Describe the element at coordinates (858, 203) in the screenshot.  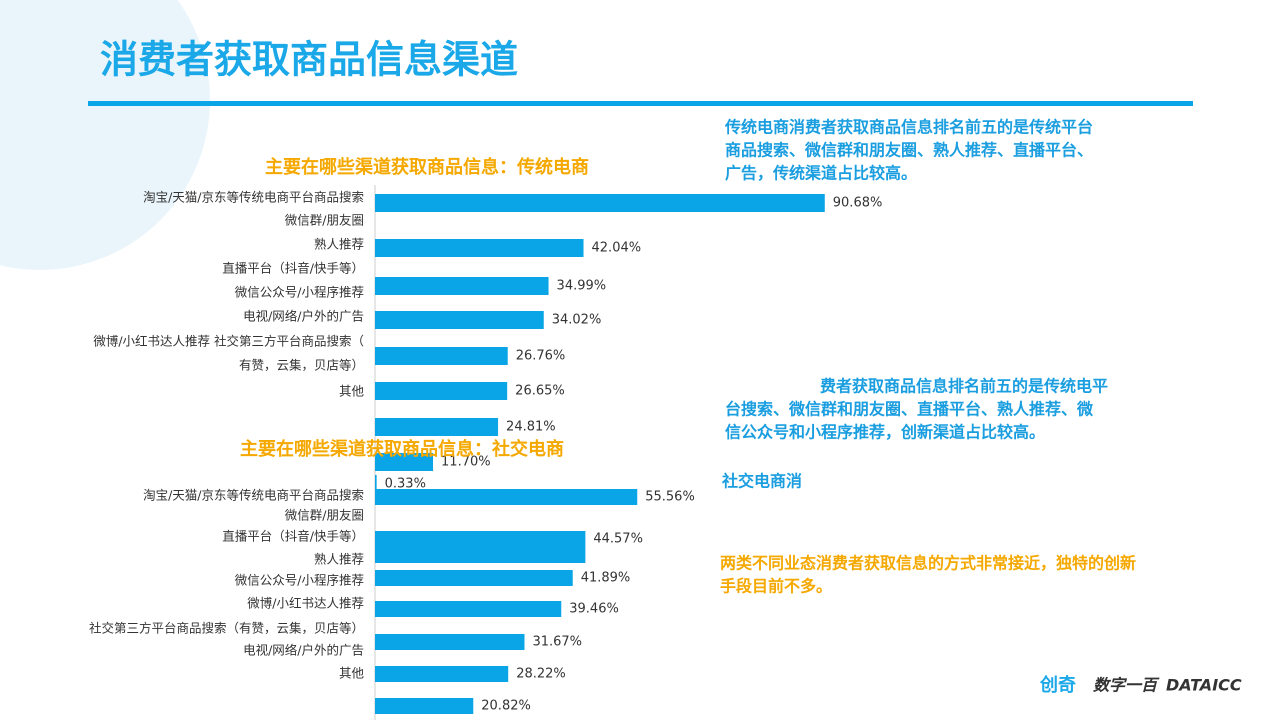
I see `value-label: 90.68%` at that location.